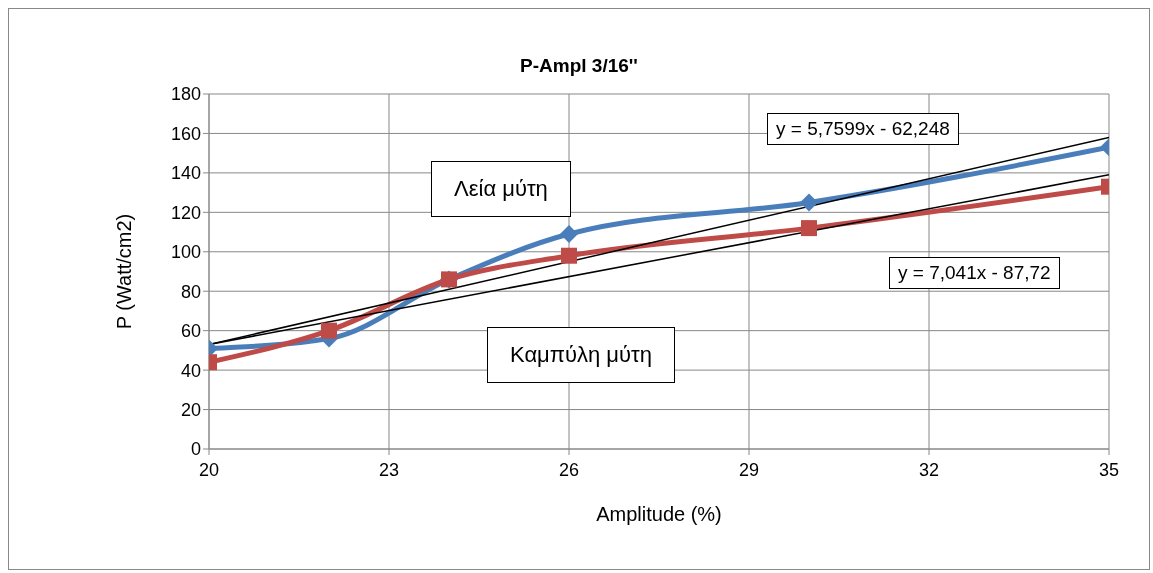 This screenshot has height=573, width=1153. Describe the element at coordinates (185, 94) in the screenshot. I see `y-tick-label: 180` at that location.